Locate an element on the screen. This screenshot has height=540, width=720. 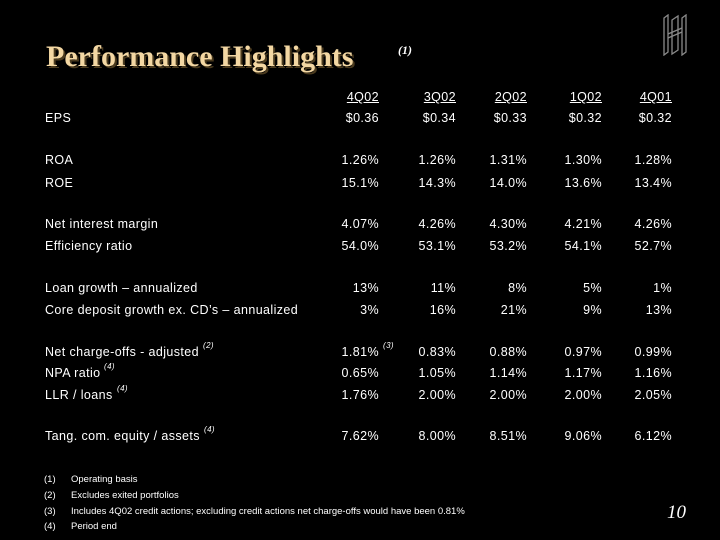
table-cell: 11% is located at coordinates (443, 288).